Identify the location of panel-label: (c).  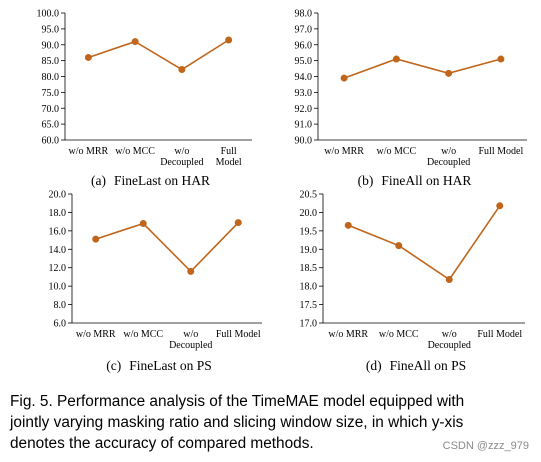
(113, 365).